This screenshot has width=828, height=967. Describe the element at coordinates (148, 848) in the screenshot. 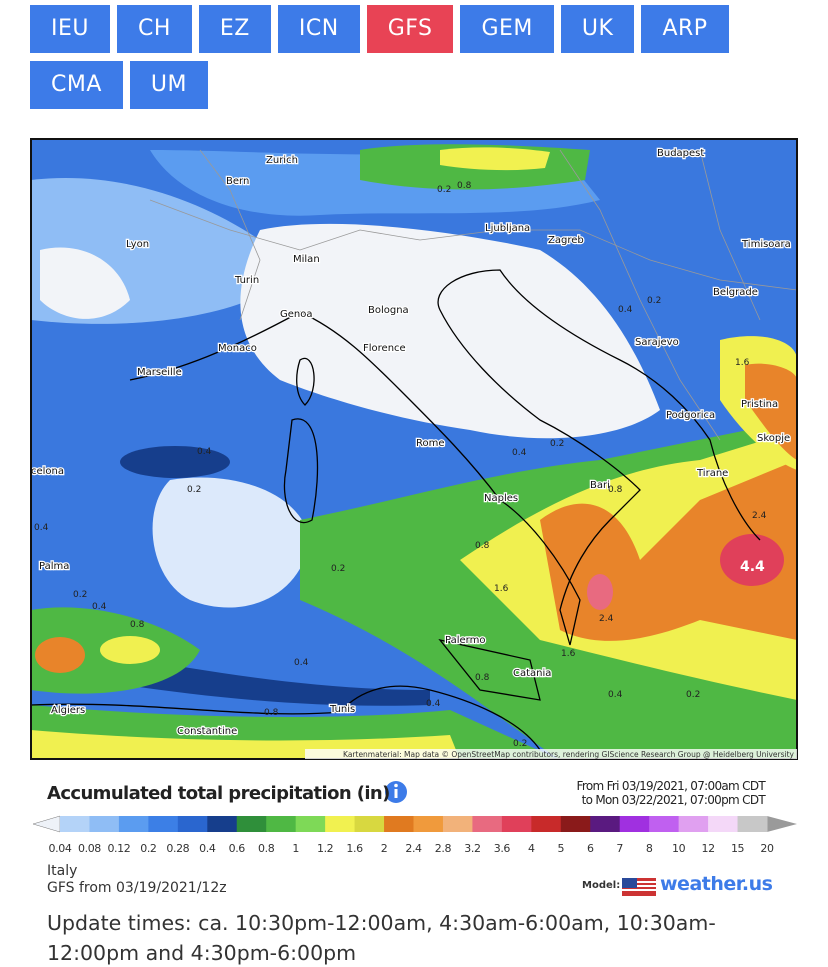

I see `scale-label: 0.2` at that location.